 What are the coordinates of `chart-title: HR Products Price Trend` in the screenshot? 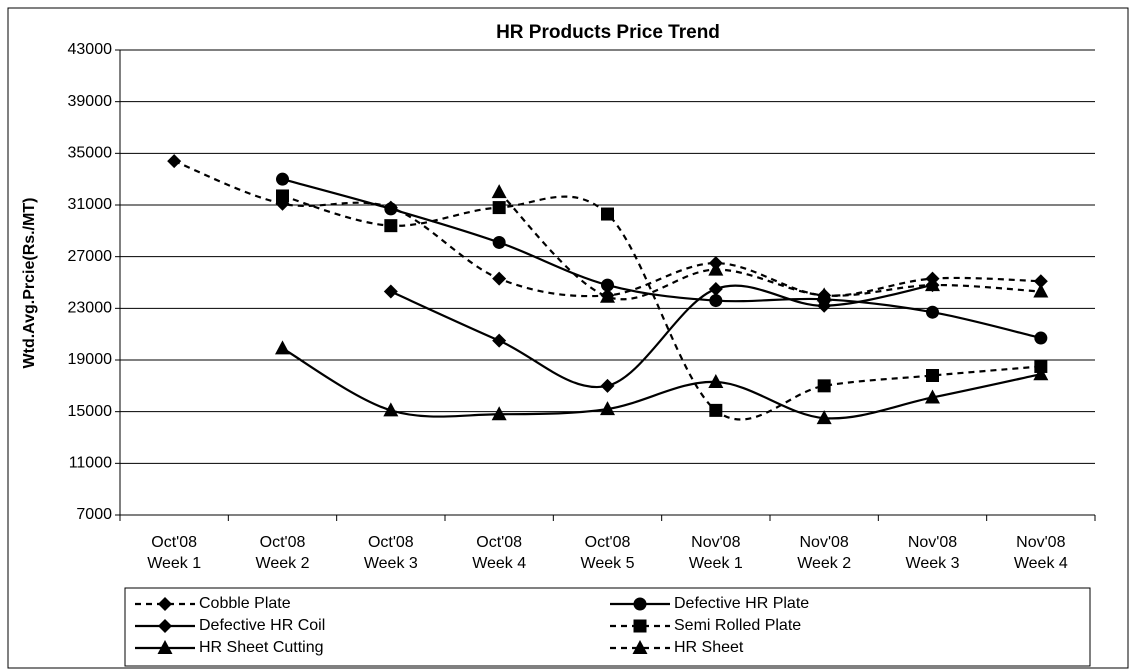 It's located at (608, 32).